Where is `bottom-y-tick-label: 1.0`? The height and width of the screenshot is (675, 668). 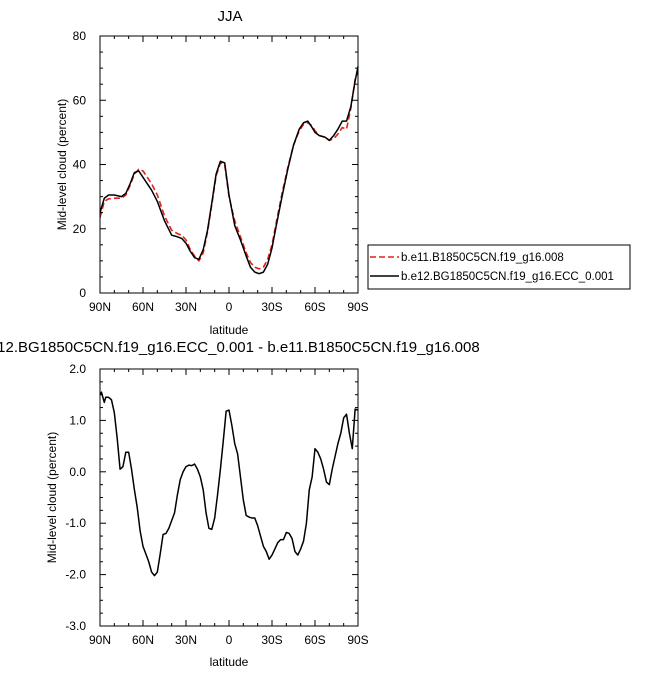 bottom-y-tick-label: 1.0 is located at coordinates (77, 420).